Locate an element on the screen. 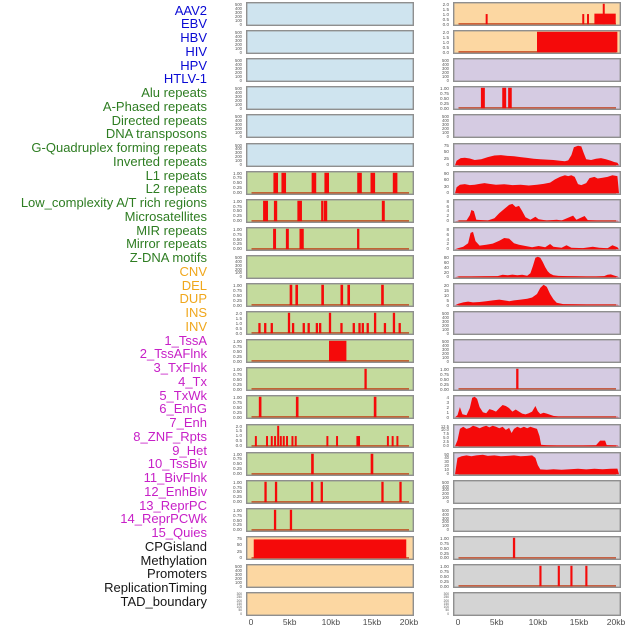 The width and height of the screenshot is (630, 630). track-label-L1 repeats: L1 repeats is located at coordinates (176, 175).